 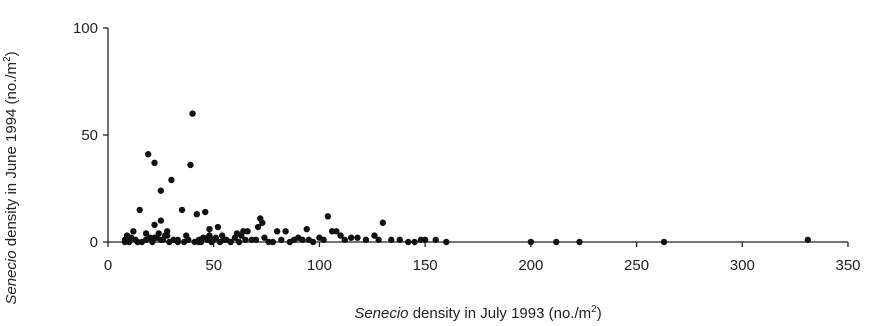 I want to click on y-tick-label: 100, so click(x=85, y=28).